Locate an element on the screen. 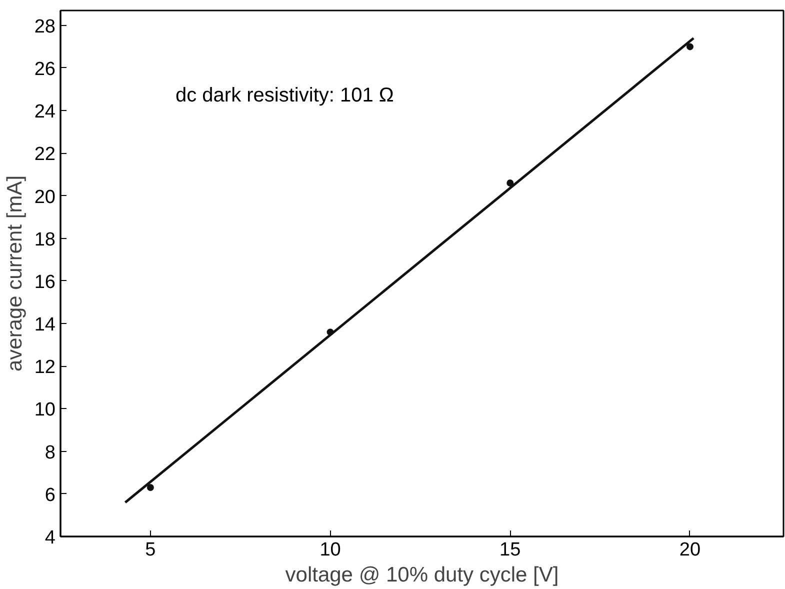  x-tick-label: 5 is located at coordinates (150, 550).